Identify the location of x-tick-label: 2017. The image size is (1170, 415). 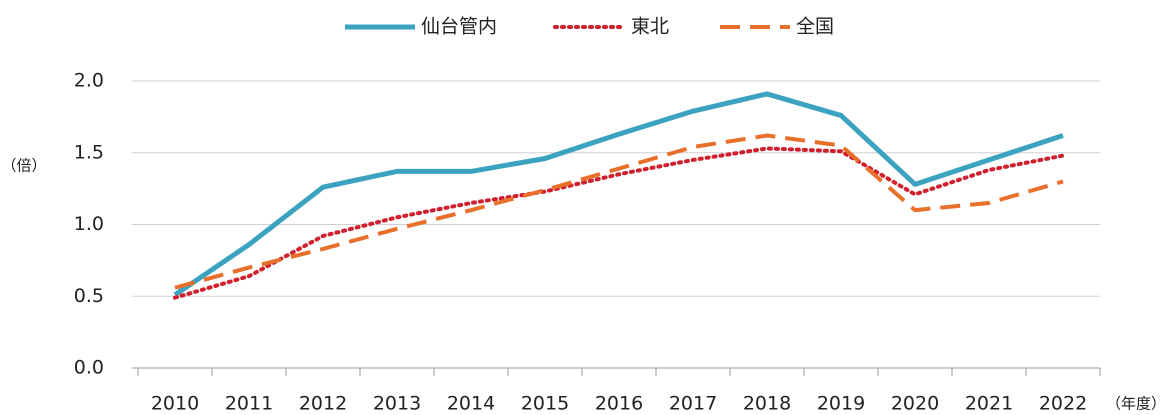
(693, 404).